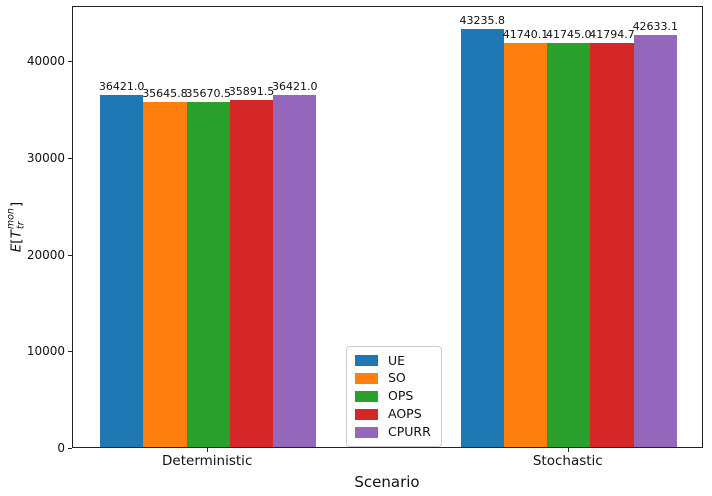  I want to click on ylabel-open-bracket: [, so click(17, 241).